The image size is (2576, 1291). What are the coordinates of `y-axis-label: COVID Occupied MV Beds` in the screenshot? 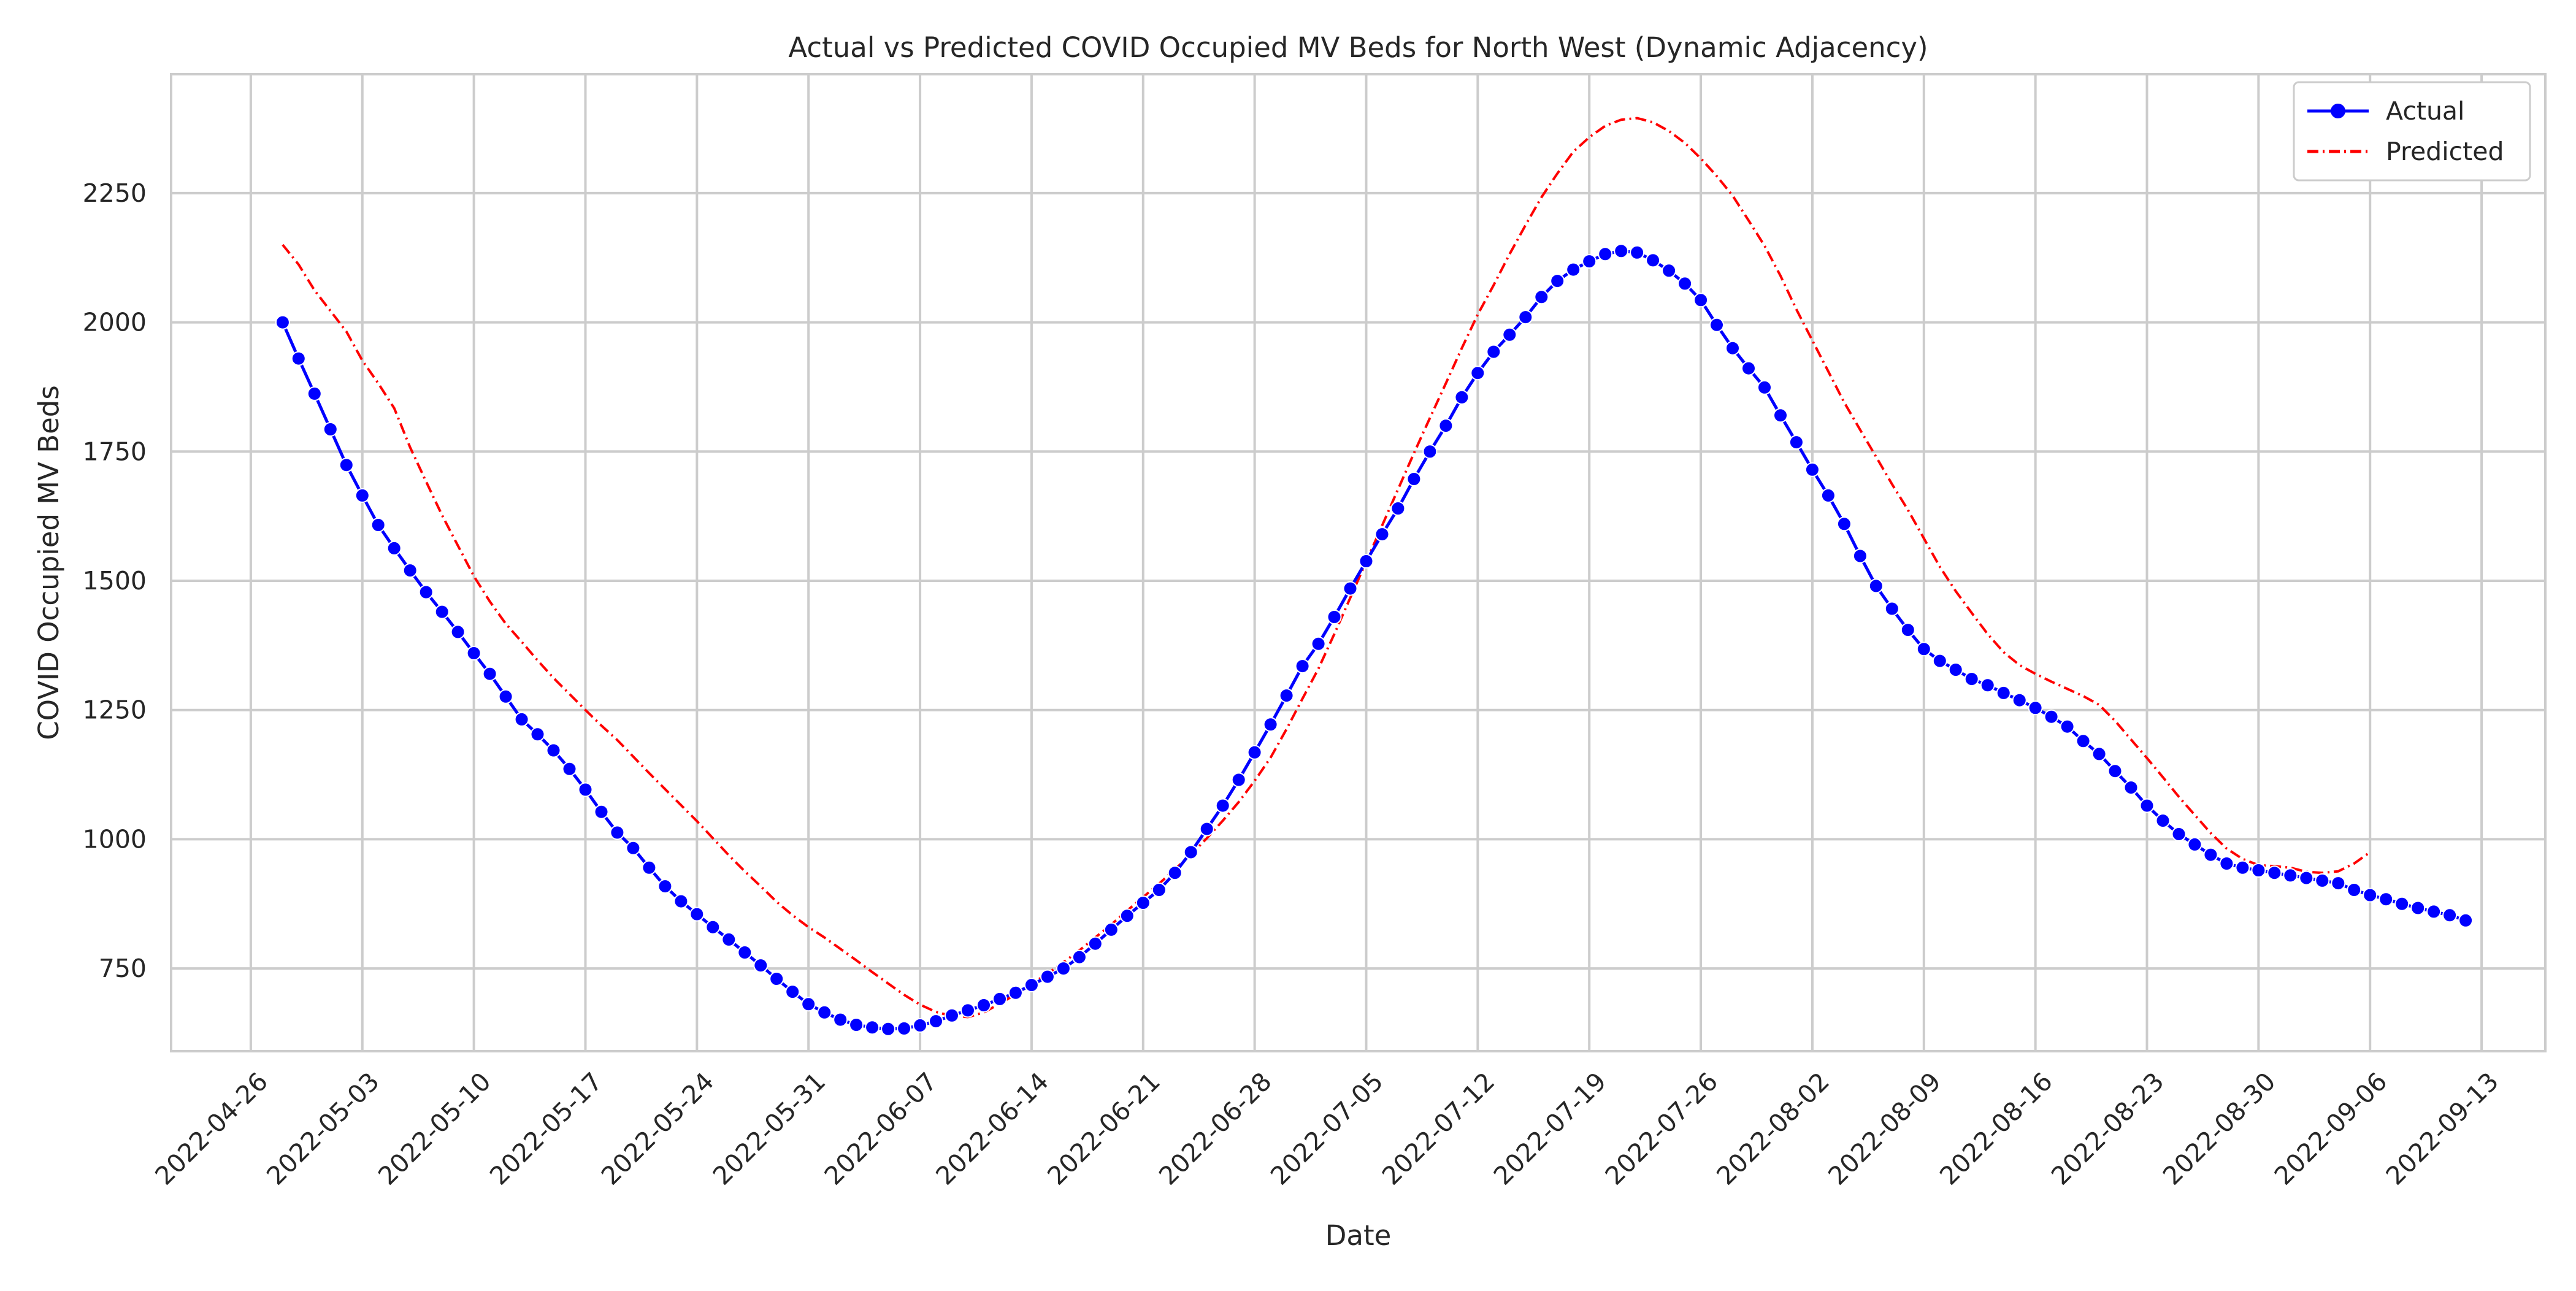 It's located at (49, 562).